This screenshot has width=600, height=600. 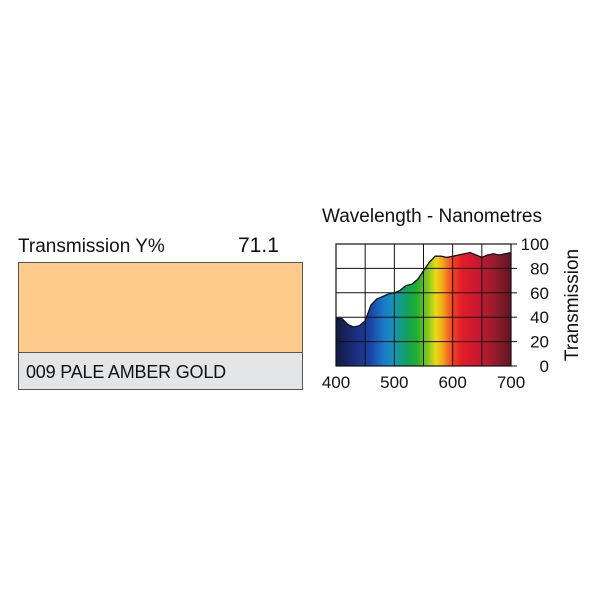 I want to click on y-tick-label: 40, so click(x=539, y=317).